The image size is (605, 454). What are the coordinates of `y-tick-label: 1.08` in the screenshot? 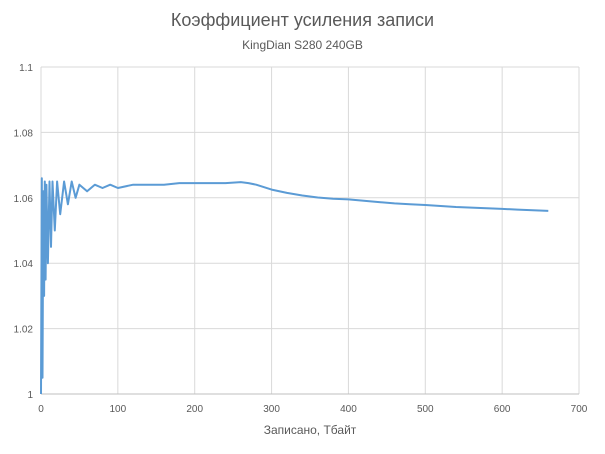 It's located at (24, 133).